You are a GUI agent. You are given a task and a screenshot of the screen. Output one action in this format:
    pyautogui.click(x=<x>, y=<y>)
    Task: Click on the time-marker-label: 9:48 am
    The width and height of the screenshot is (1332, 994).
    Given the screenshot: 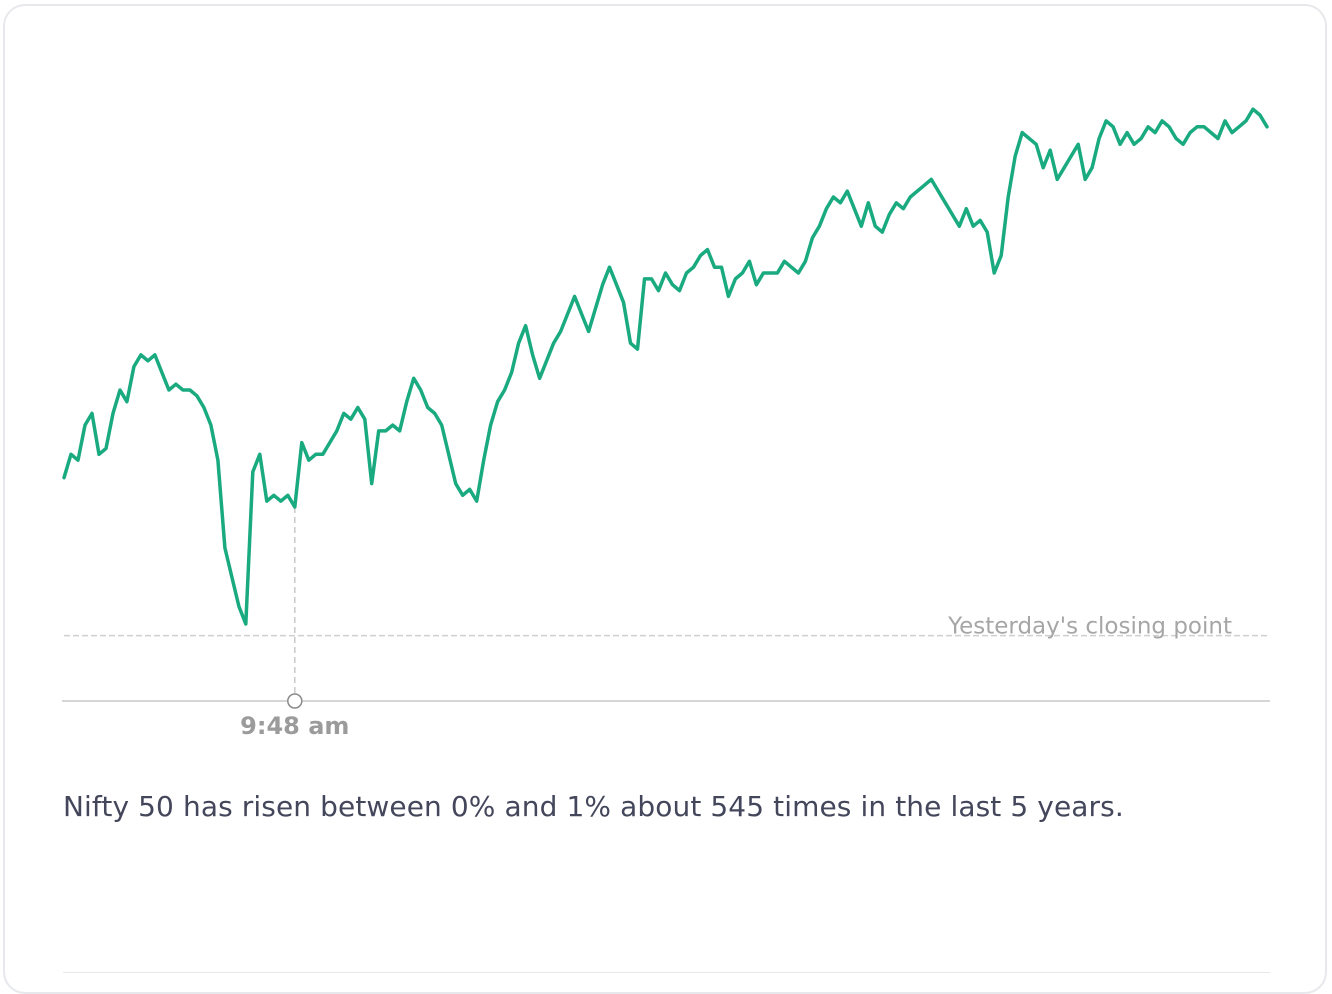 What is the action you would take?
    pyautogui.click(x=294, y=726)
    